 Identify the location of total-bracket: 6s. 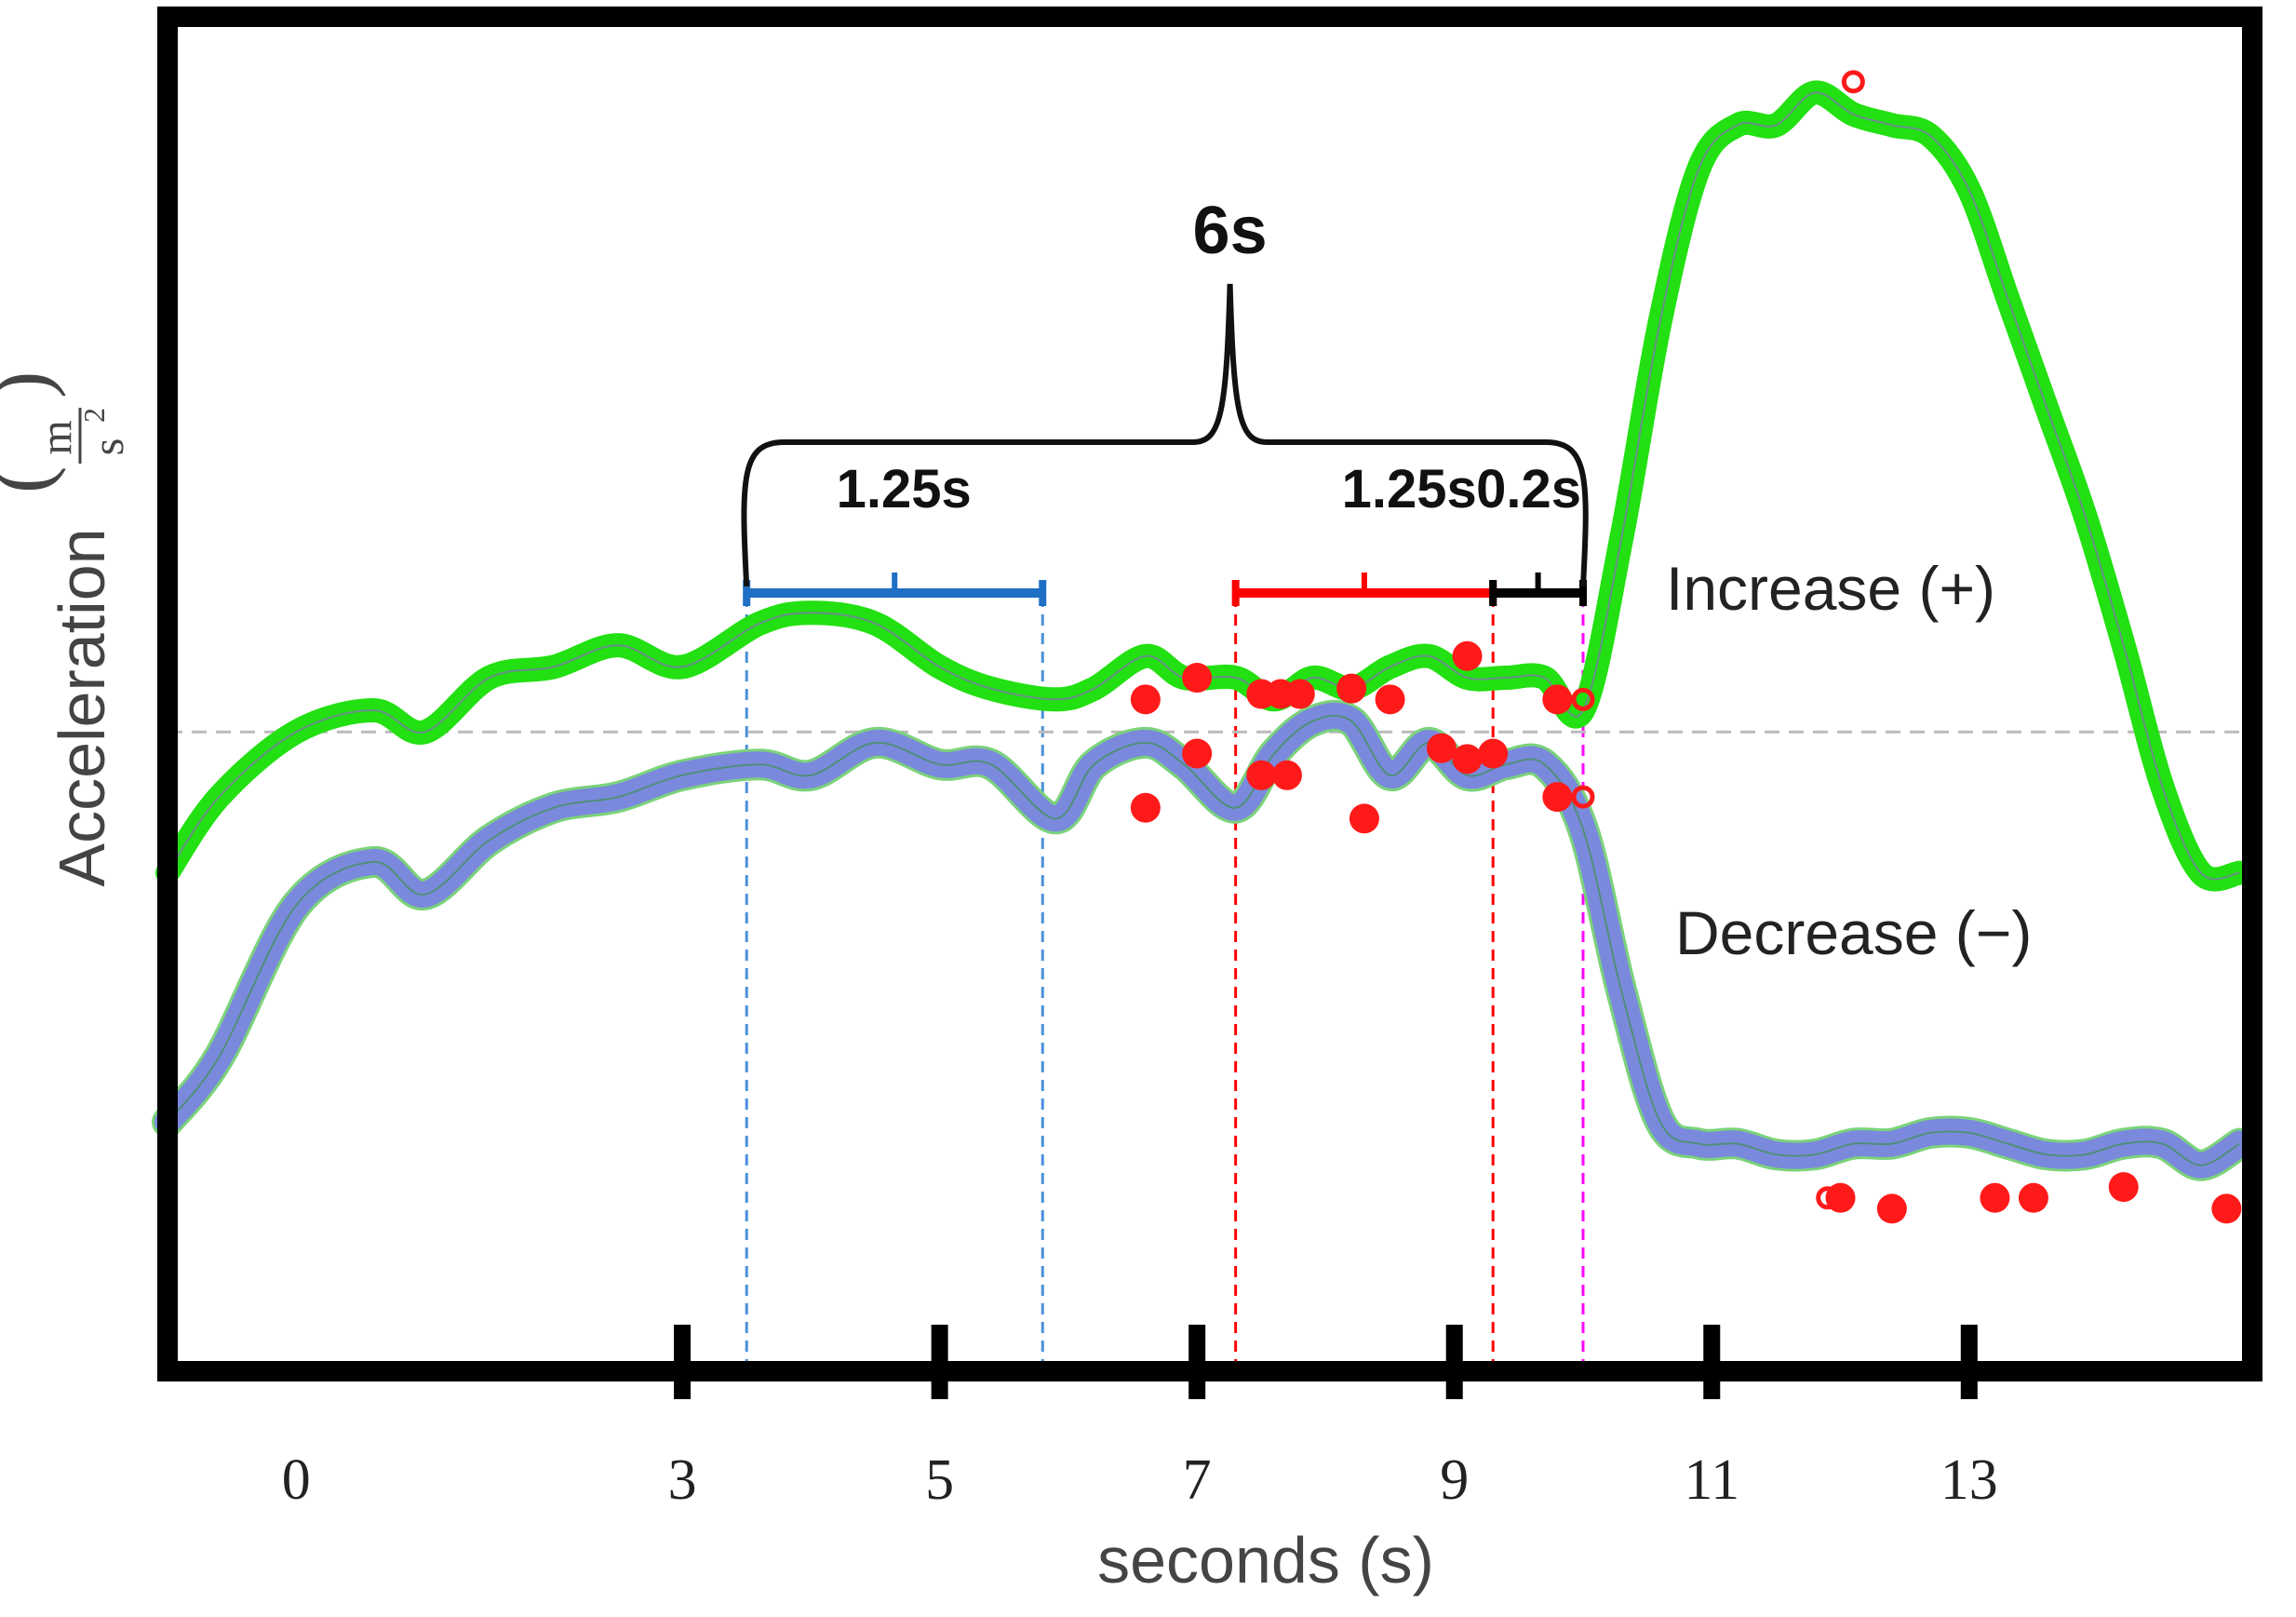
(1165, 390).